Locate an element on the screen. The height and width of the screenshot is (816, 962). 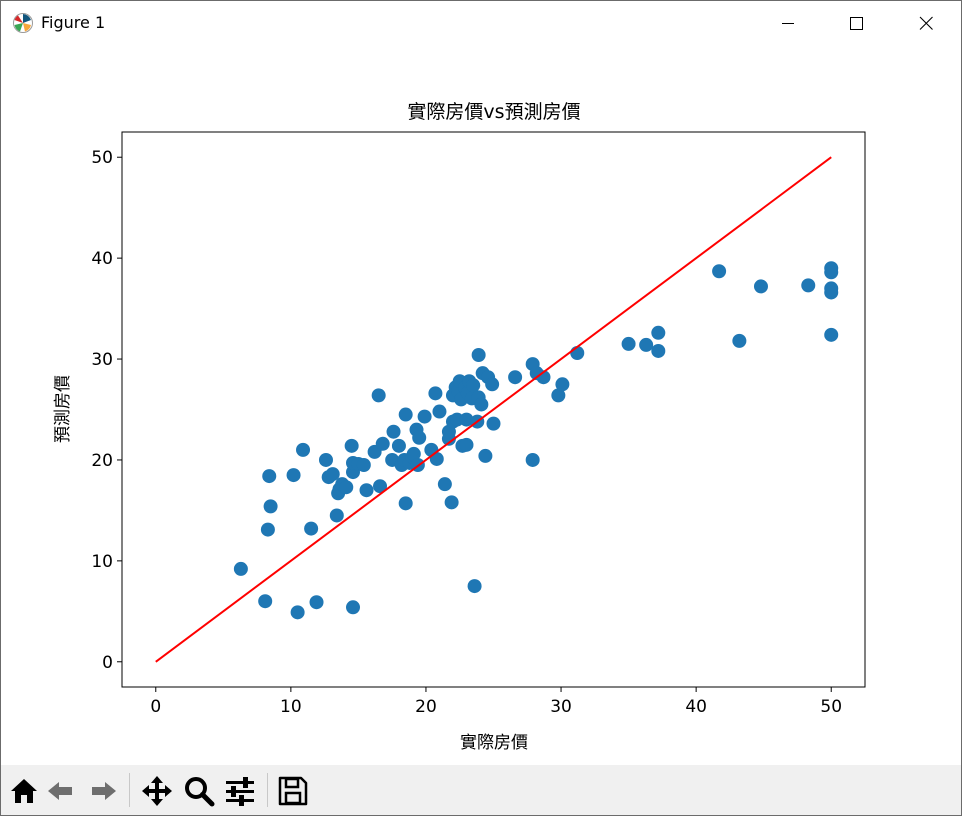
y-tick-label: 50 is located at coordinates (102, 158).